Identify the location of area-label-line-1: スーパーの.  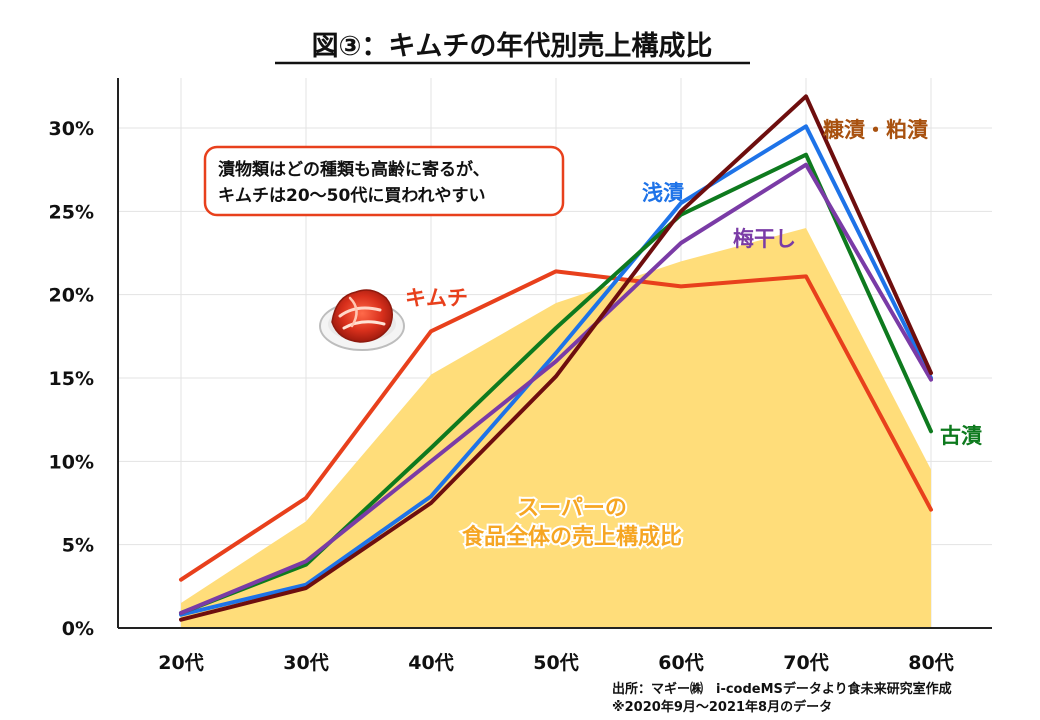
(572, 508).